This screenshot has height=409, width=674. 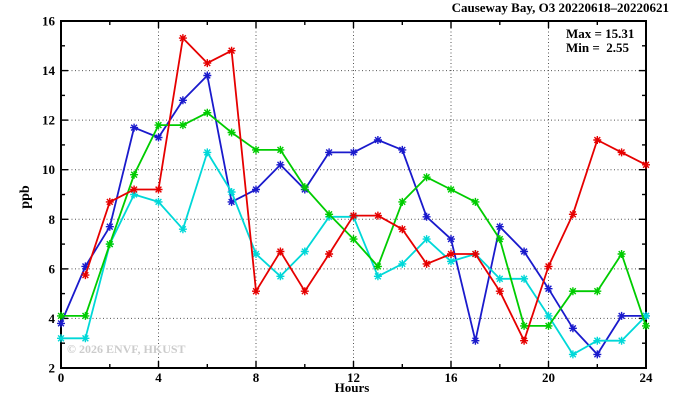 I want to click on y-axis-label: ppb, so click(x=25, y=197).